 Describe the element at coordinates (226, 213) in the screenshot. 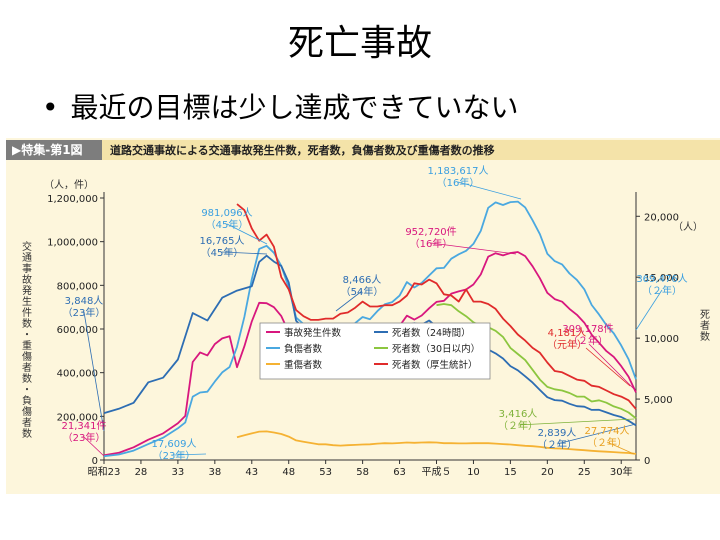

I see `annotation-value: 981,096人` at that location.